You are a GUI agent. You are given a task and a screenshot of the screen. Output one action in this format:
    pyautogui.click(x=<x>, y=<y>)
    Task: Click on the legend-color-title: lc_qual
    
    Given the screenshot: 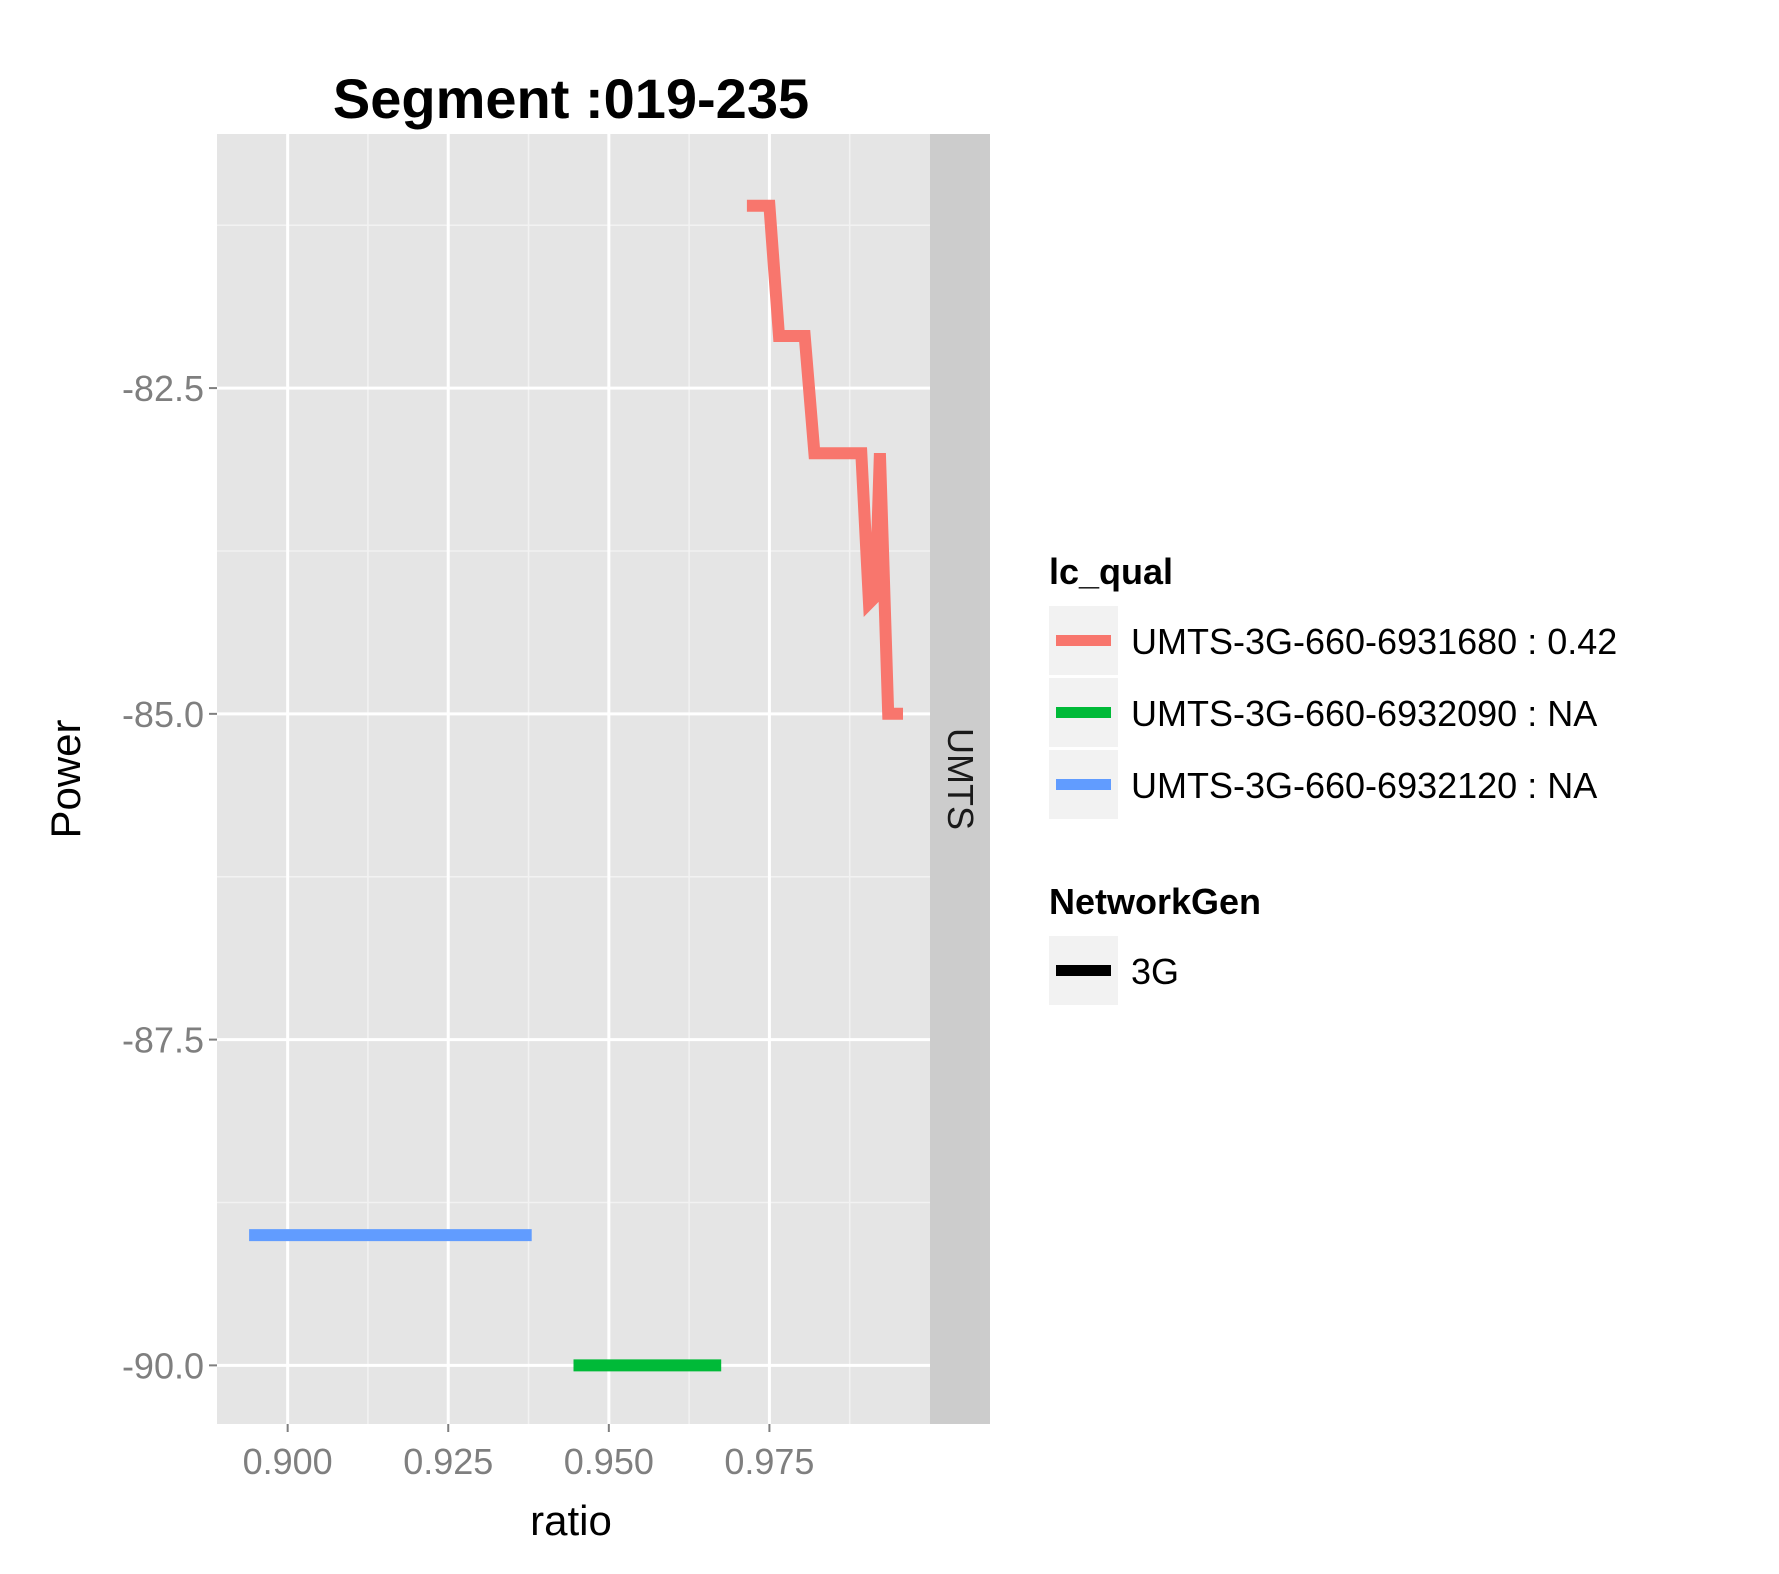 What is the action you would take?
    pyautogui.click(x=1111, y=571)
    